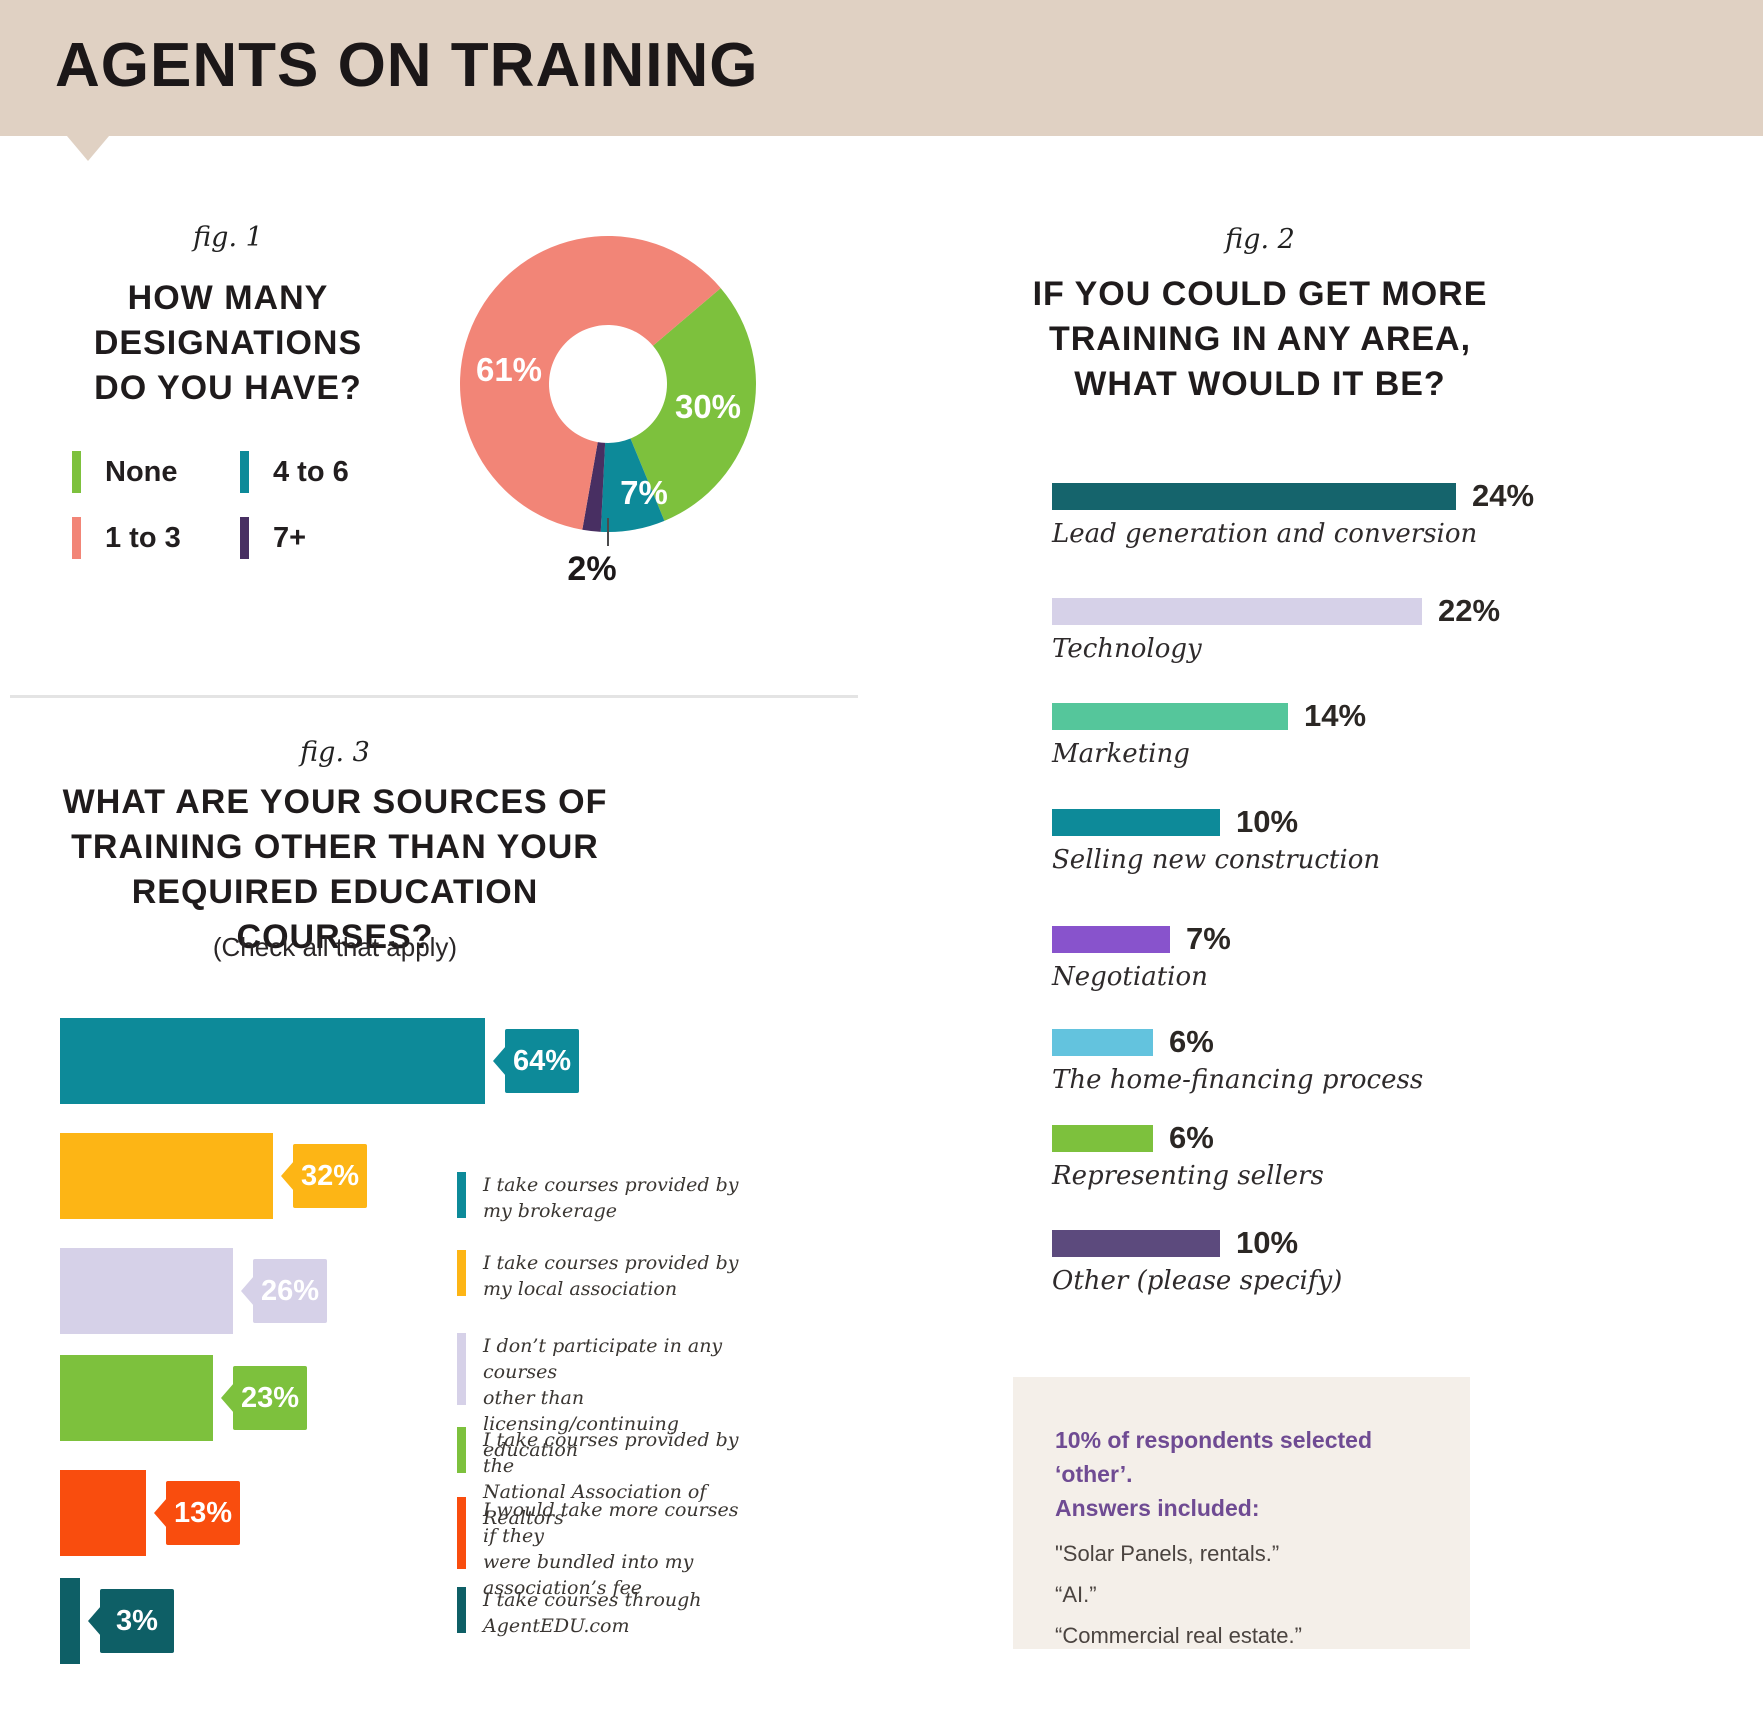 The height and width of the screenshot is (1730, 1763). I want to click on fig1-legend-item: None, so click(125, 472).